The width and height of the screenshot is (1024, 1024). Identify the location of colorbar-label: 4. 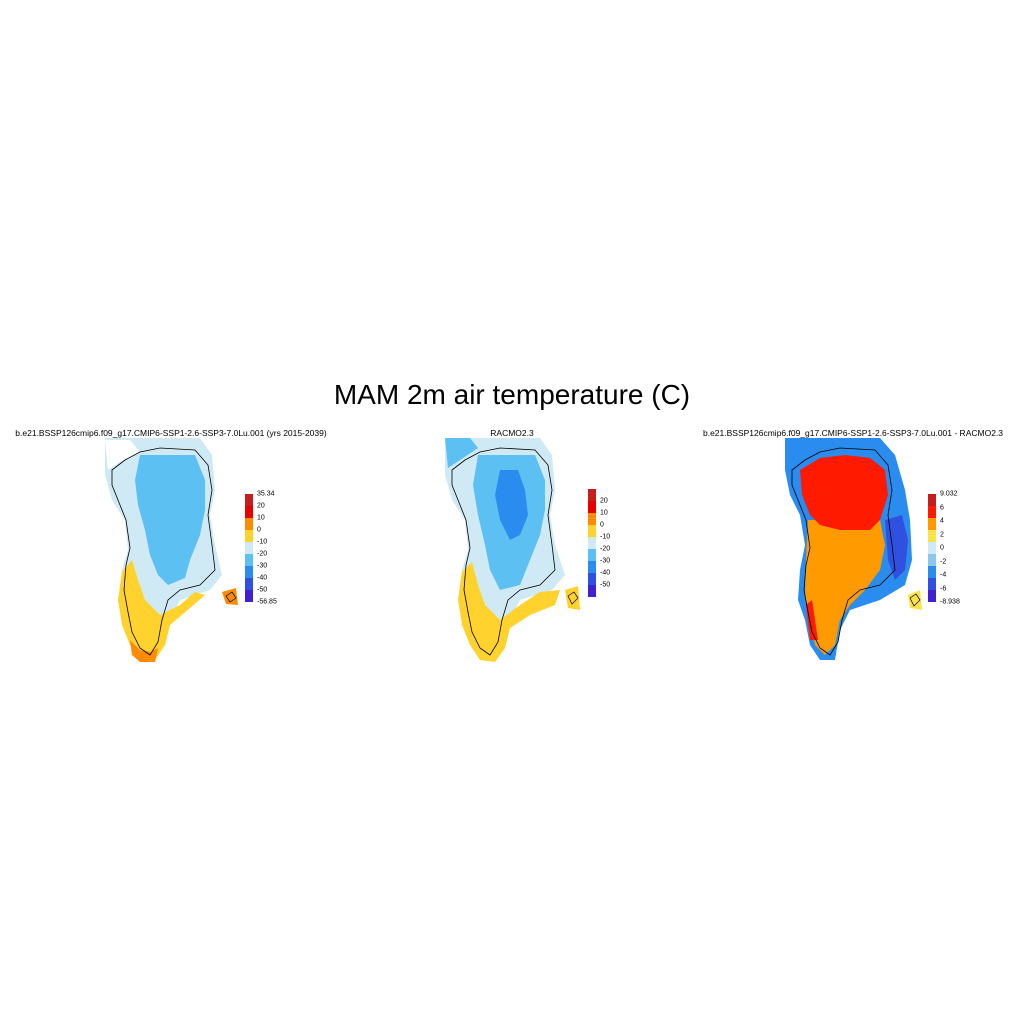
(942, 521).